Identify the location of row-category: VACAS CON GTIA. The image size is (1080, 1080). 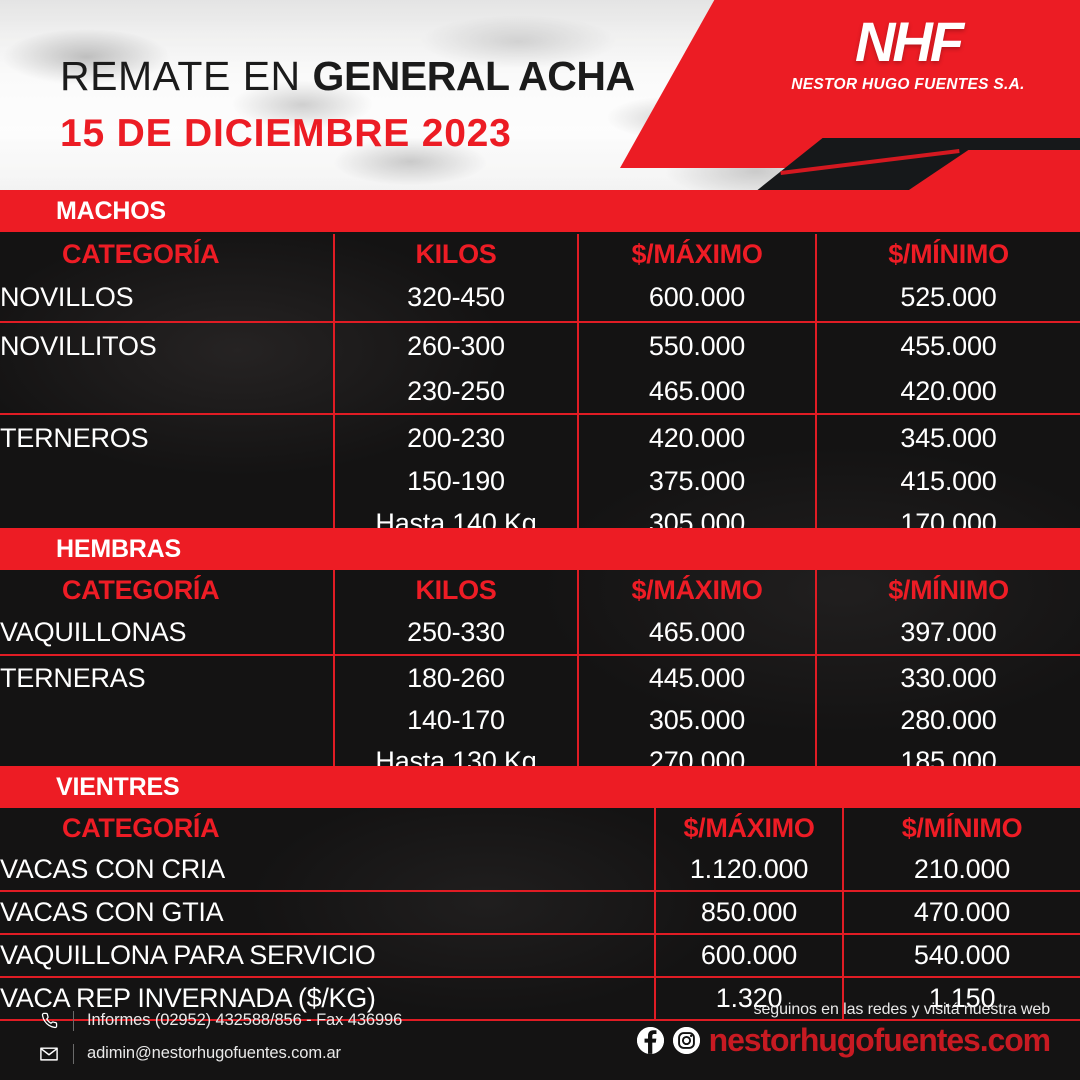
(328, 912).